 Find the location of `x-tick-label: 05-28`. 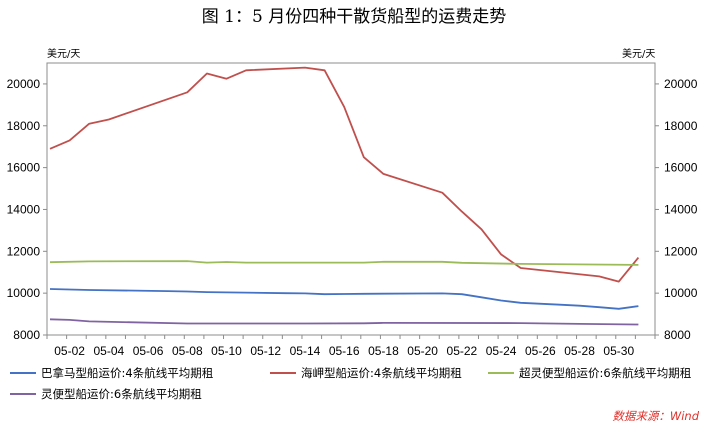

x-tick-label: 05-28 is located at coordinates (579, 351).